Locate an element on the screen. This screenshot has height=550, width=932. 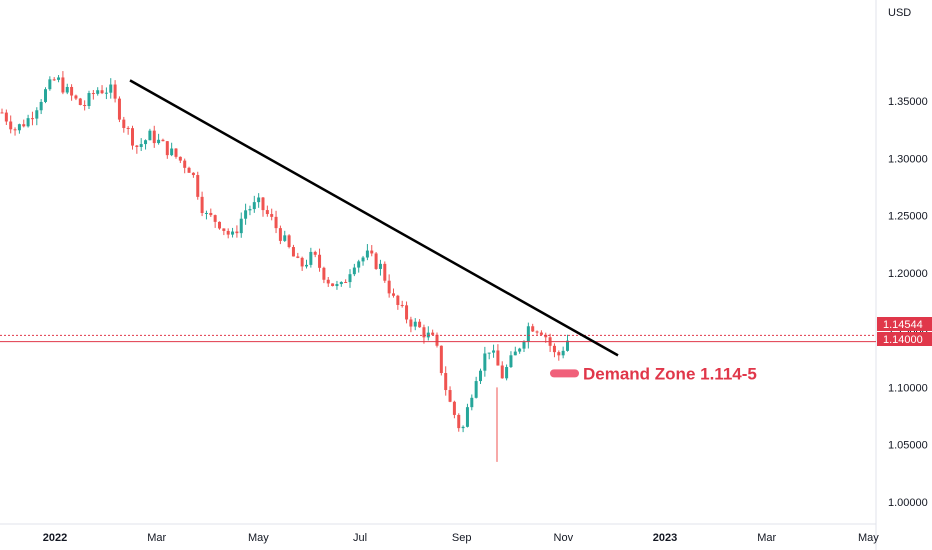
demand-zone-label: Demand Zone 1.114-5 is located at coordinates (670, 373).